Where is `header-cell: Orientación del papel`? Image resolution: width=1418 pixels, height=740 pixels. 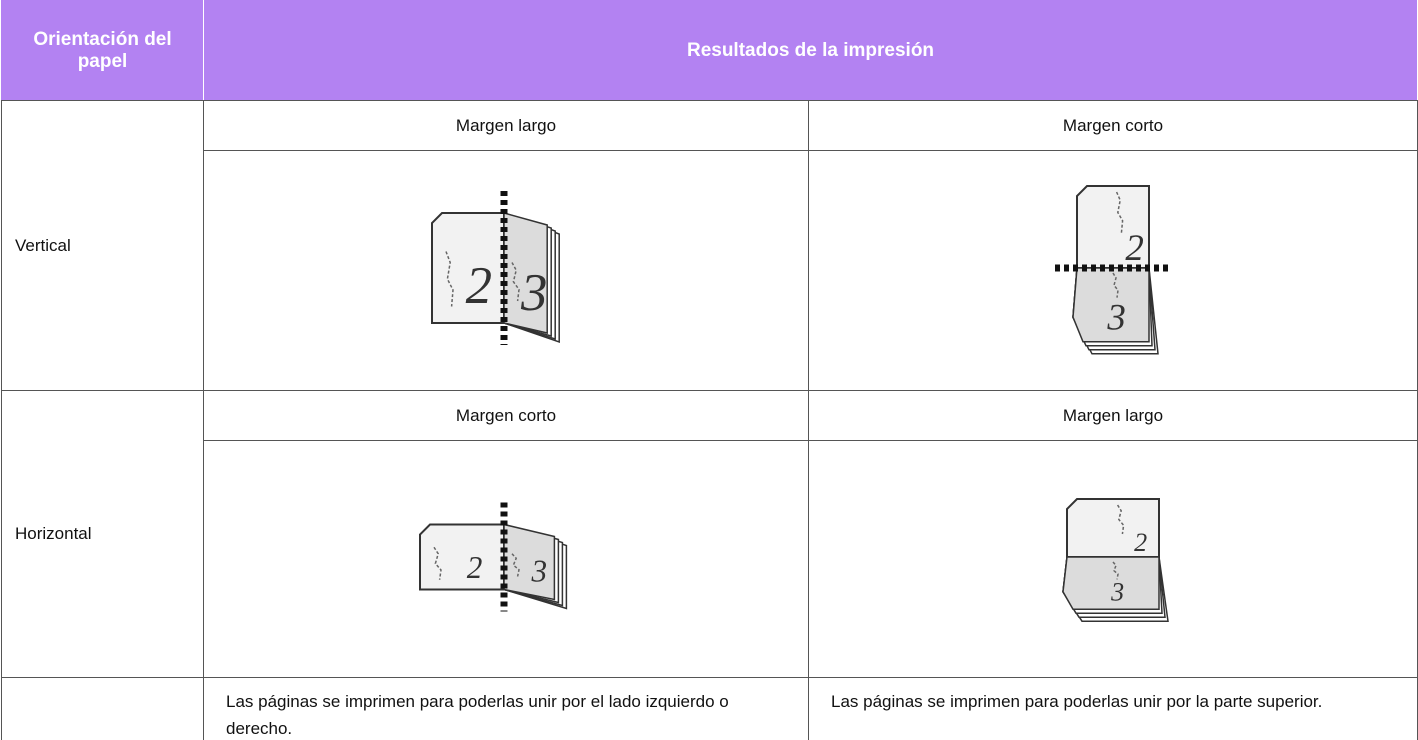
header-cell: Orientación del papel is located at coordinates (102, 50).